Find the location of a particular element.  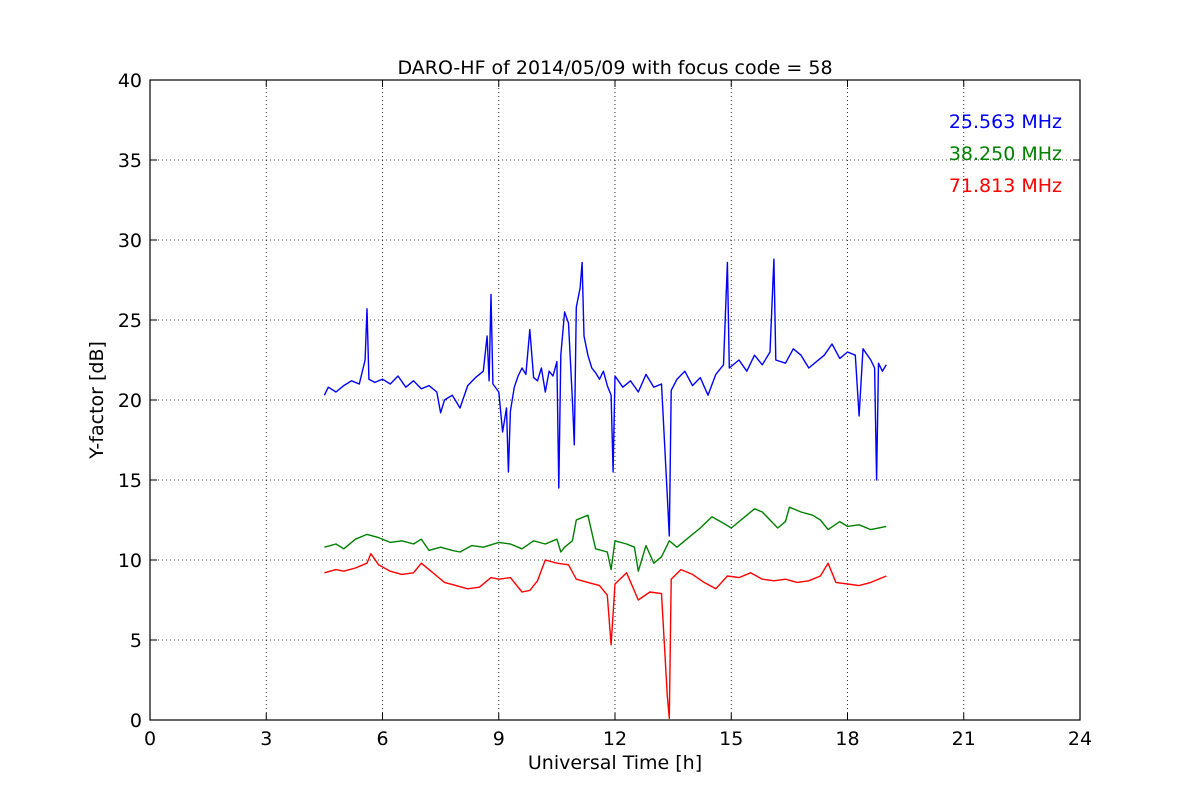

x-tick-label: 24 is located at coordinates (1080, 739).